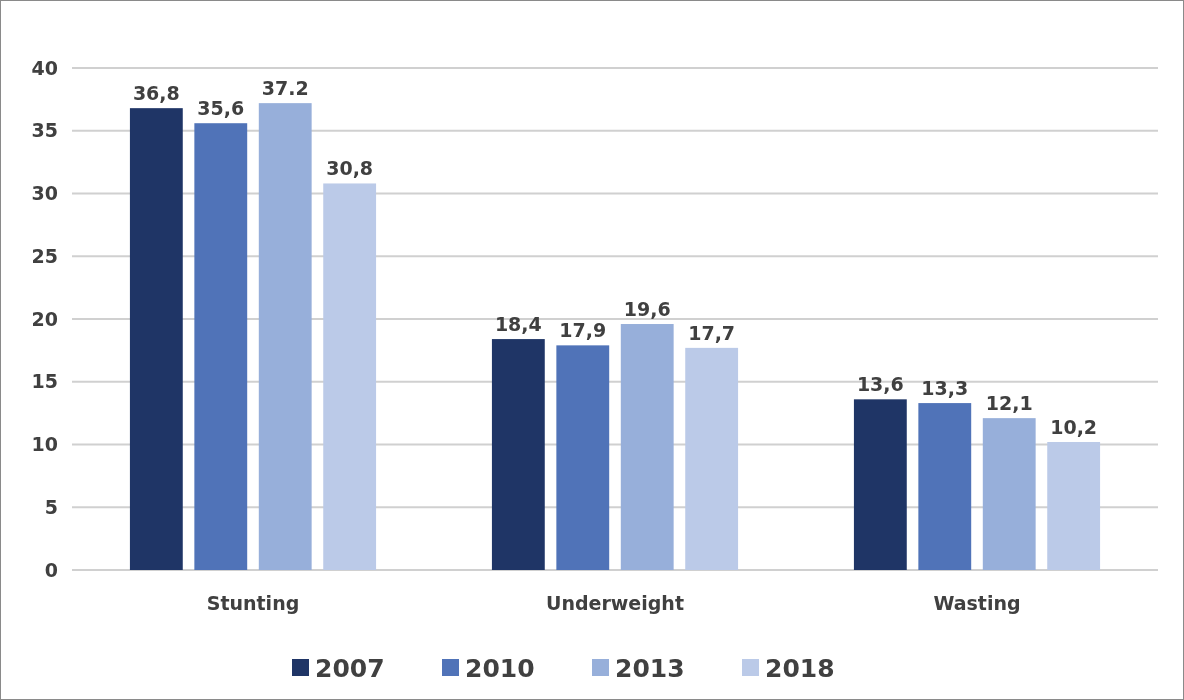 This screenshot has height=700, width=1184. Describe the element at coordinates (221, 108) in the screenshot. I see `data-label: 35,6` at that location.